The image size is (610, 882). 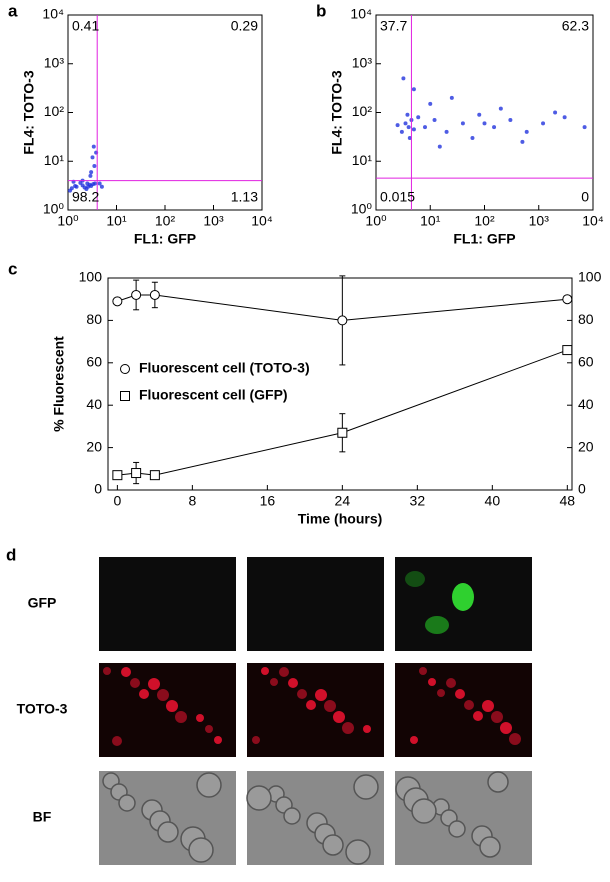 What do you see at coordinates (418, 501) in the screenshot?
I see `x-tick-label: 32` at bounding box center [418, 501].